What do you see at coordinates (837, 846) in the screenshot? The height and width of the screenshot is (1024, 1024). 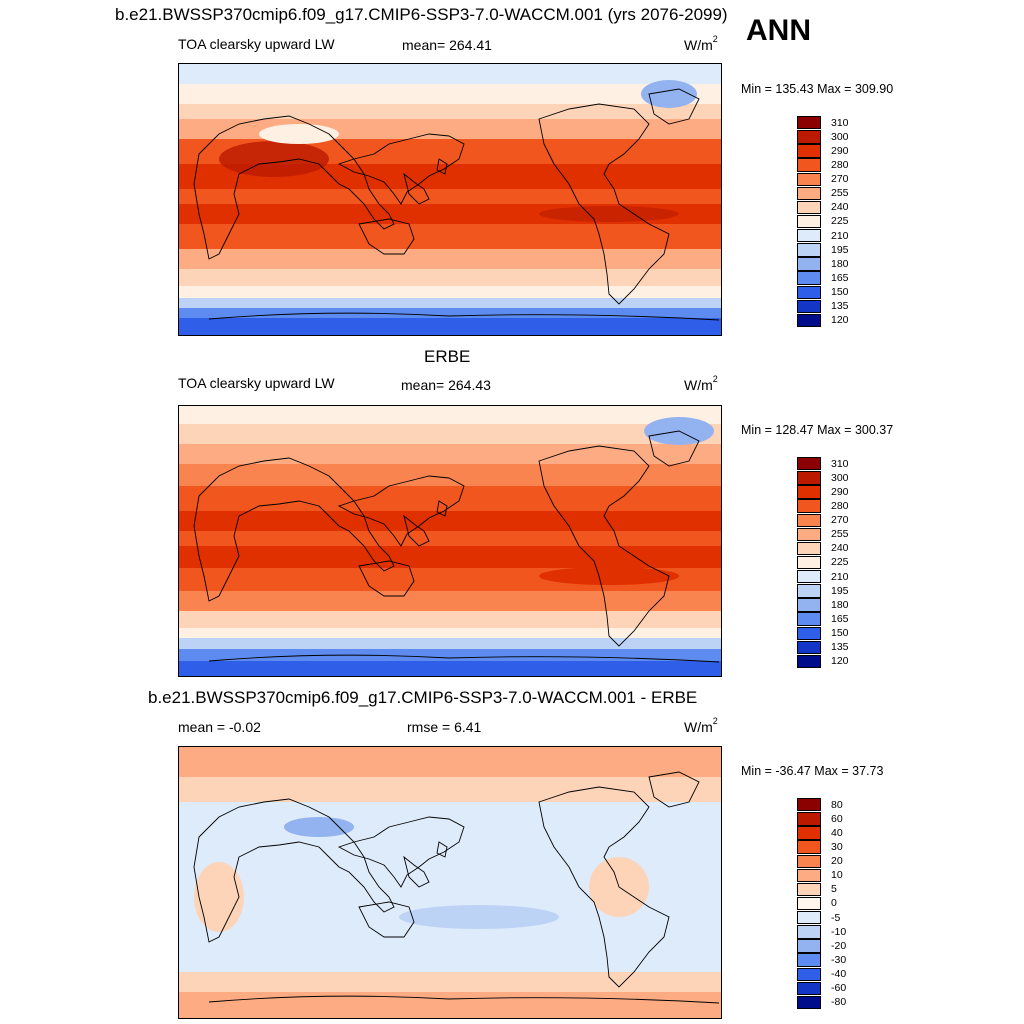 I see `colorbar-label: 30` at bounding box center [837, 846].